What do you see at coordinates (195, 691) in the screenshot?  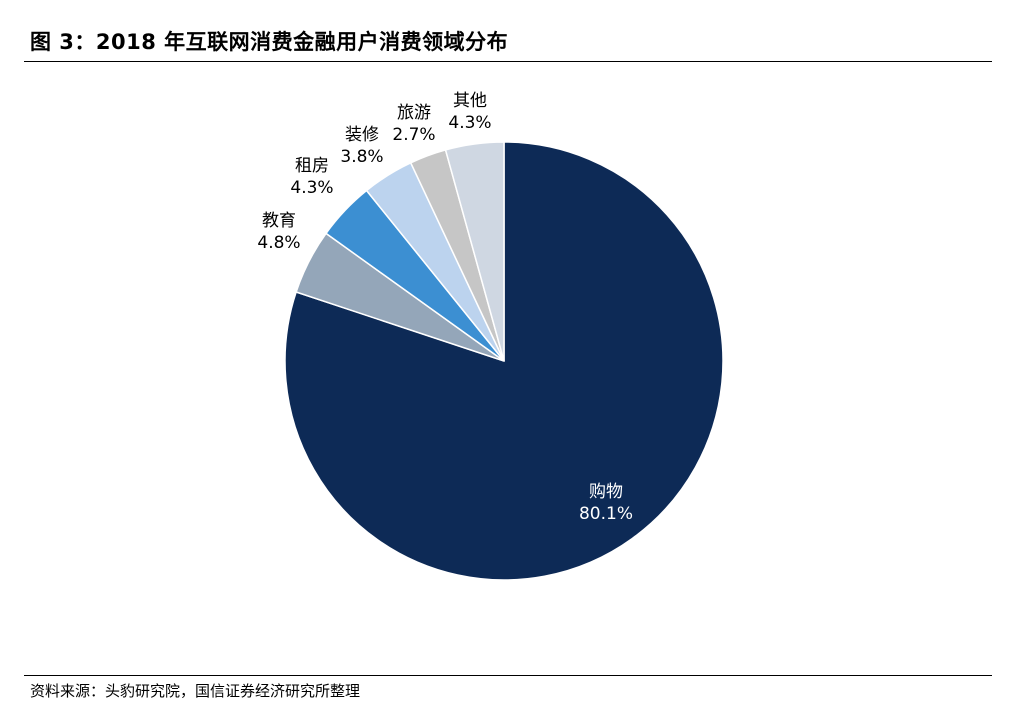 I see `source-note: 资料来源：头豹研究院，国信证券经济研究所整理` at bounding box center [195, 691].